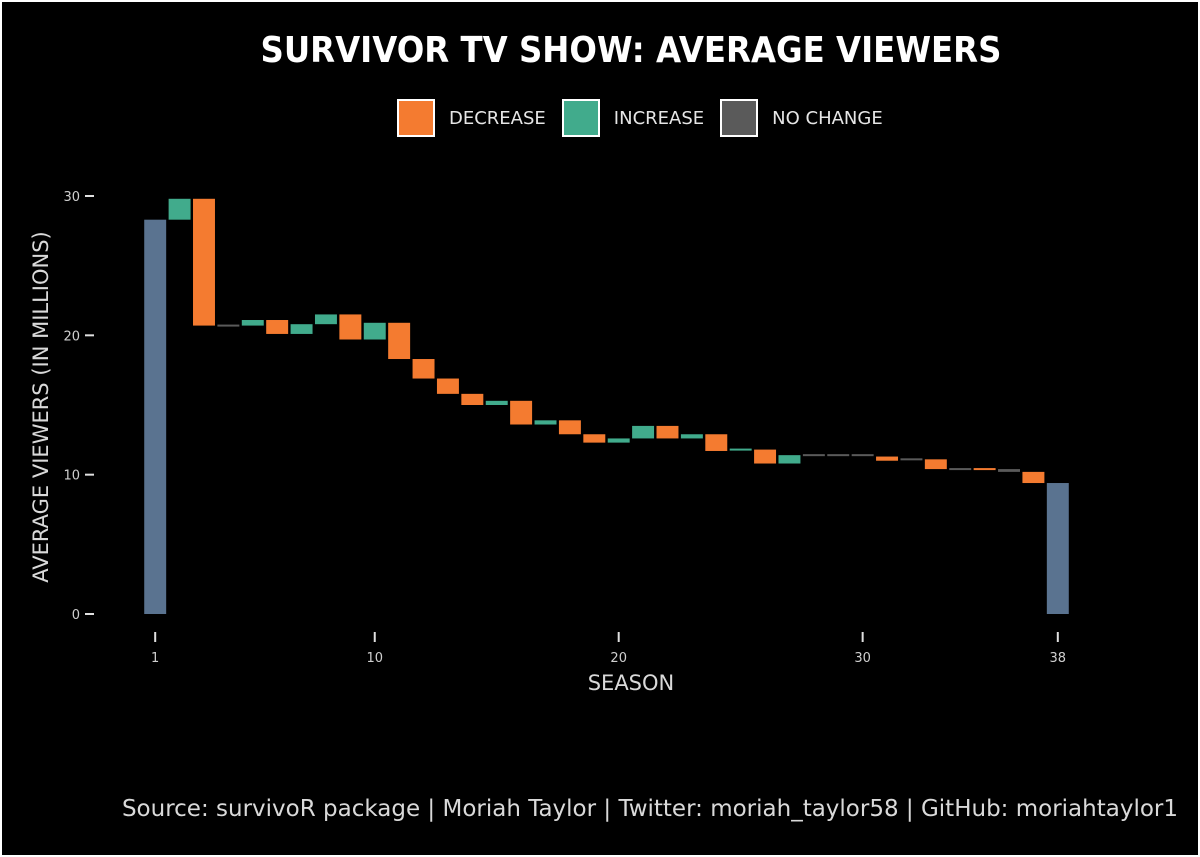  What do you see at coordinates (76, 615) in the screenshot?
I see `y-tick-label-0: 0` at bounding box center [76, 615].